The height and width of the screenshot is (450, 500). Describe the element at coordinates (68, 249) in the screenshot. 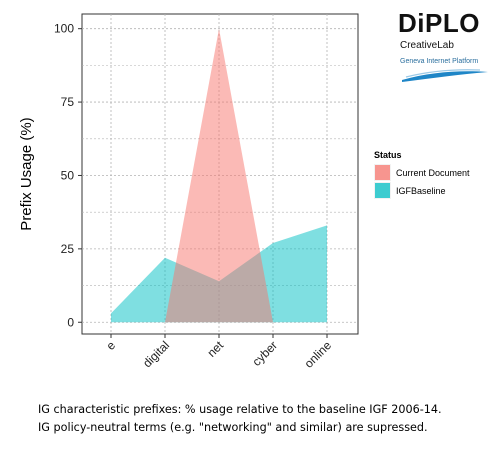

I see `y-tick-label: 25` at that location.